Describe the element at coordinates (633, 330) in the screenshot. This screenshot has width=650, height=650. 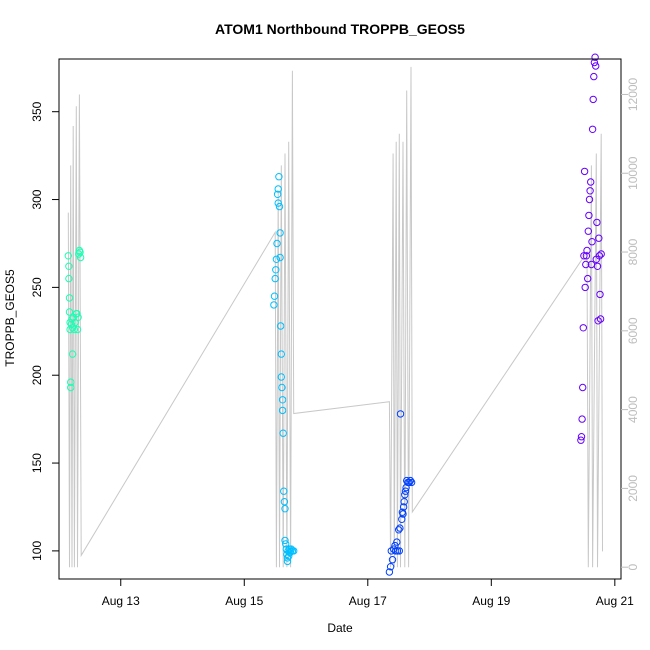
I see `y2-tick-label: 6000` at that location.